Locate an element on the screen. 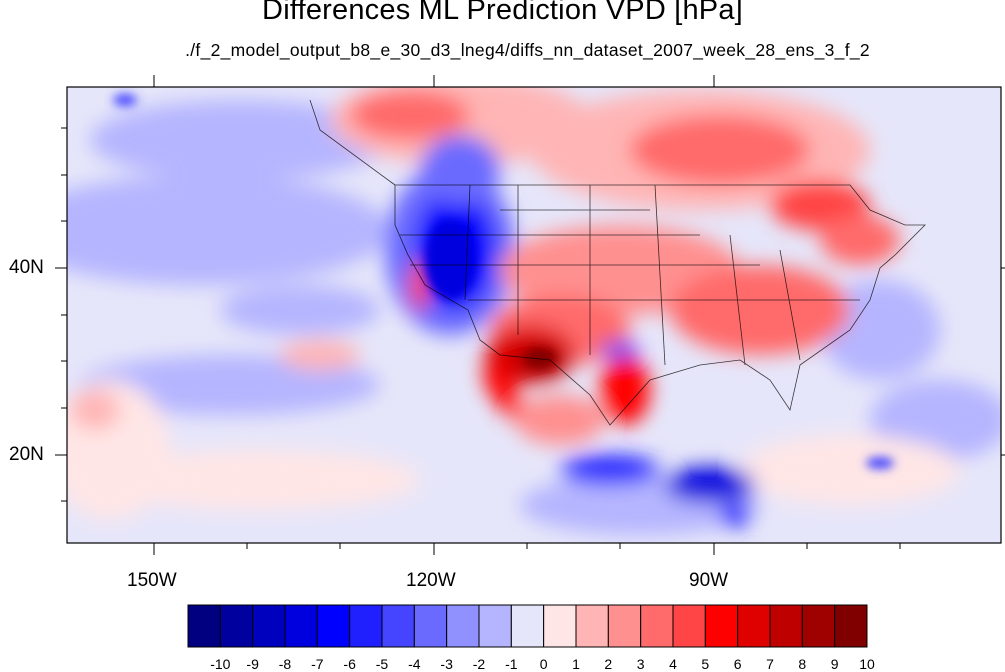 This screenshot has height=672, width=1005. colorbar is located at coordinates (527, 626).